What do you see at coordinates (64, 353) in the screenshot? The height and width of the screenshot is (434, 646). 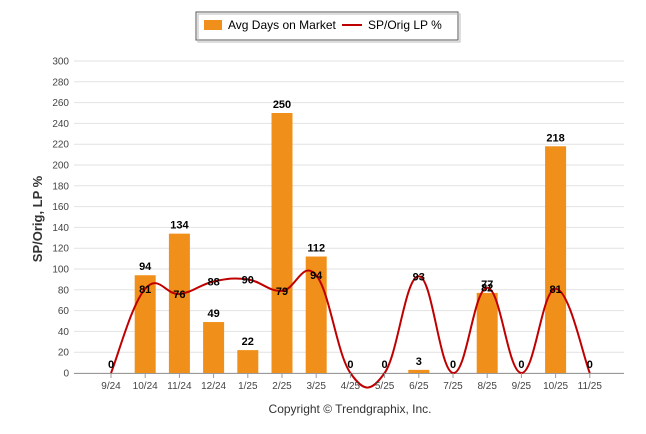 I see `y-tick-label: 20` at bounding box center [64, 353].